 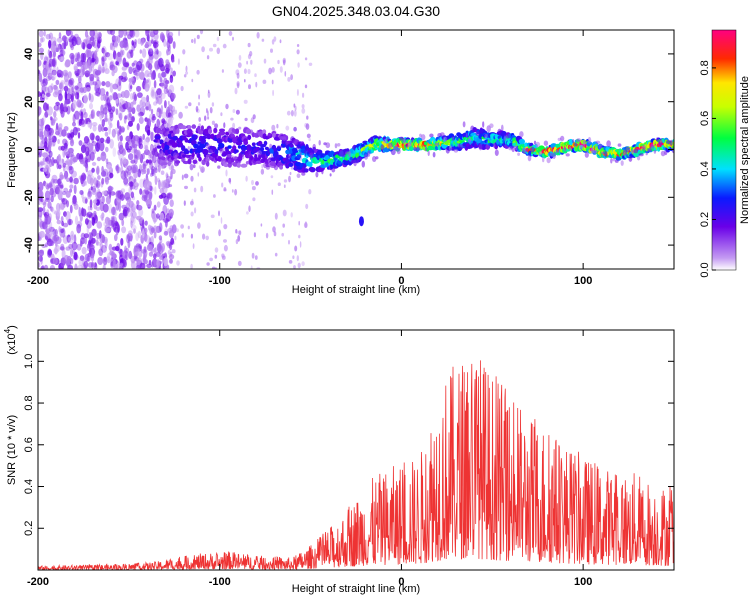 What do you see at coordinates (361, 221) in the screenshot?
I see `isolated-blob` at bounding box center [361, 221].